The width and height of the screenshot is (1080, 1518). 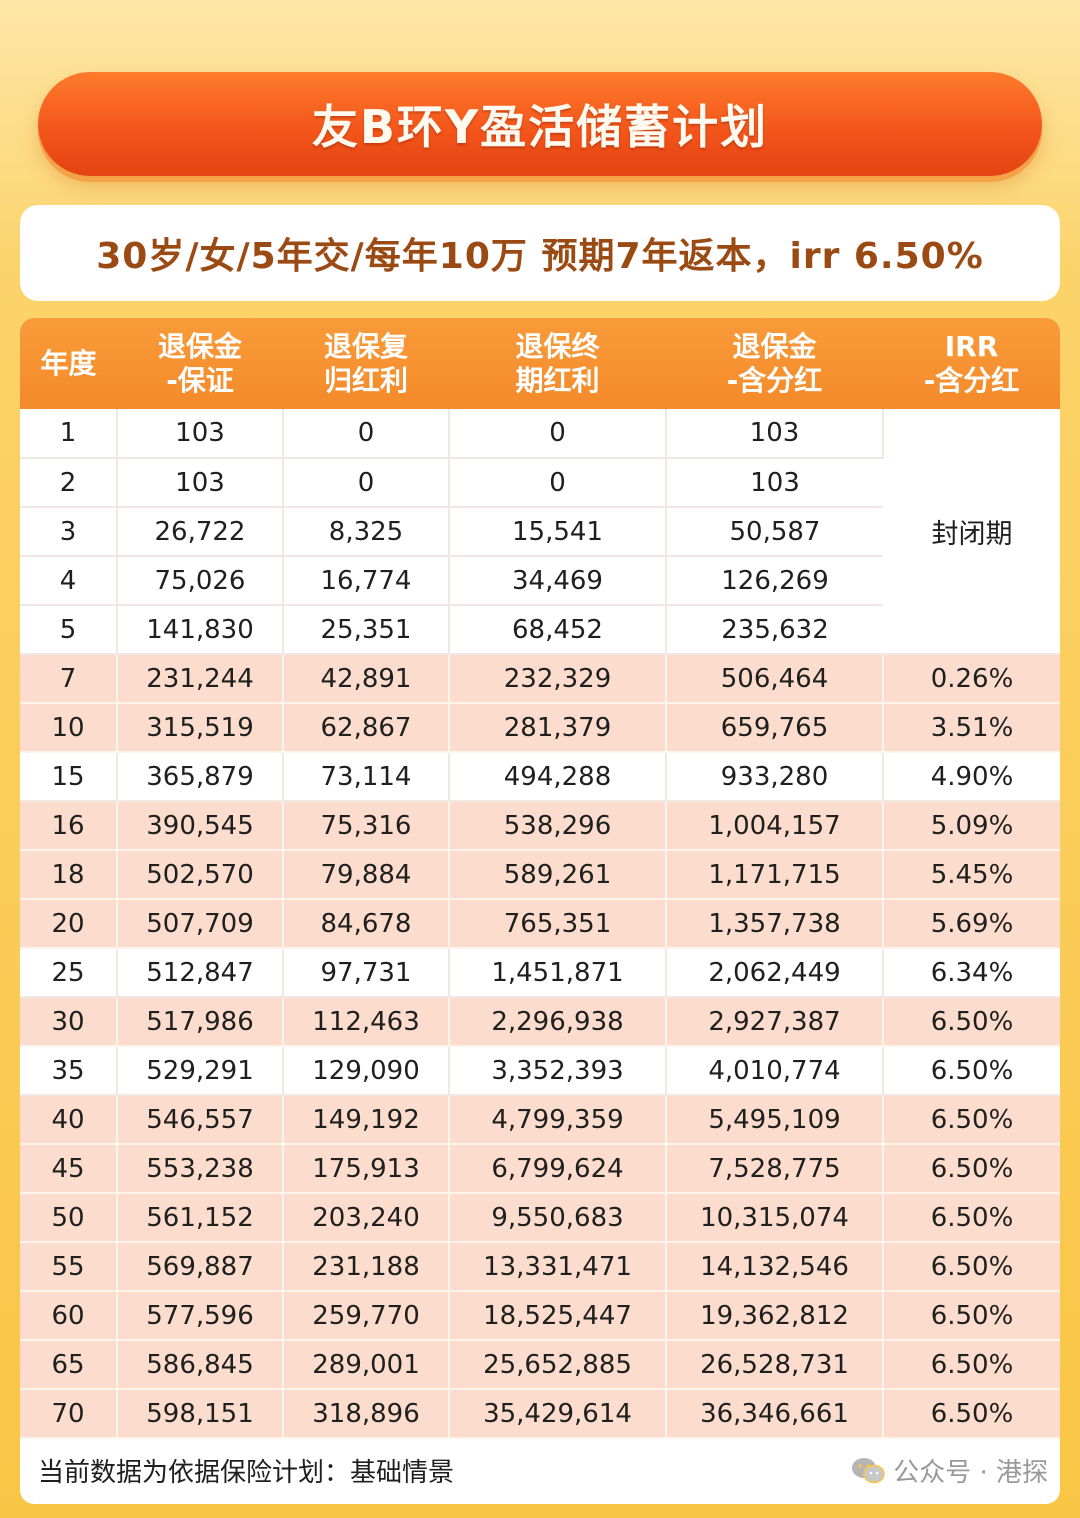 I want to click on table-cell: 34,469, so click(x=558, y=581).